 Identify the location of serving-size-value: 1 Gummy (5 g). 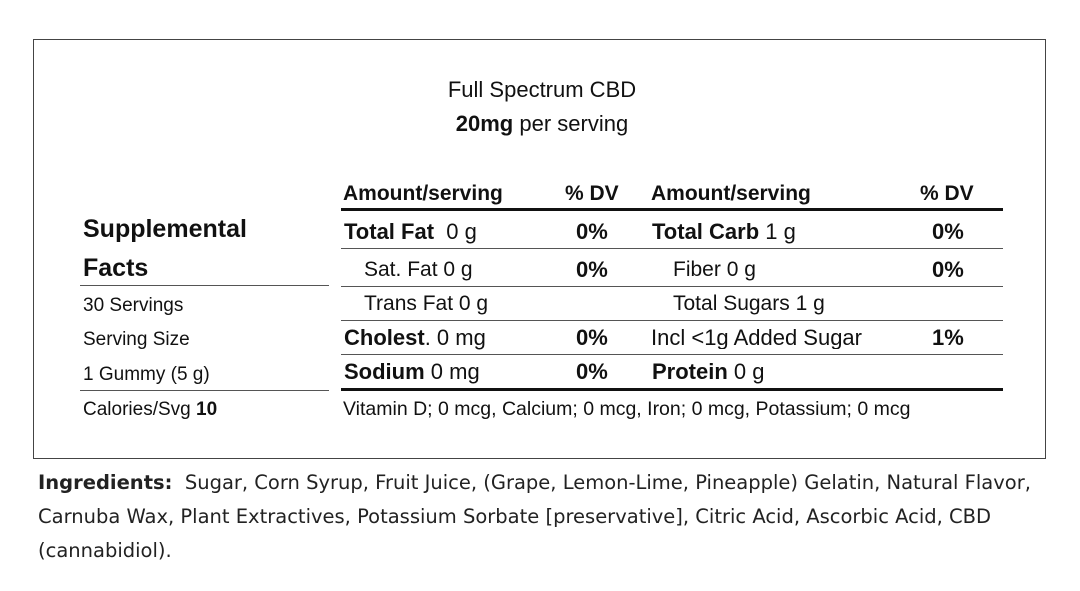
(146, 374).